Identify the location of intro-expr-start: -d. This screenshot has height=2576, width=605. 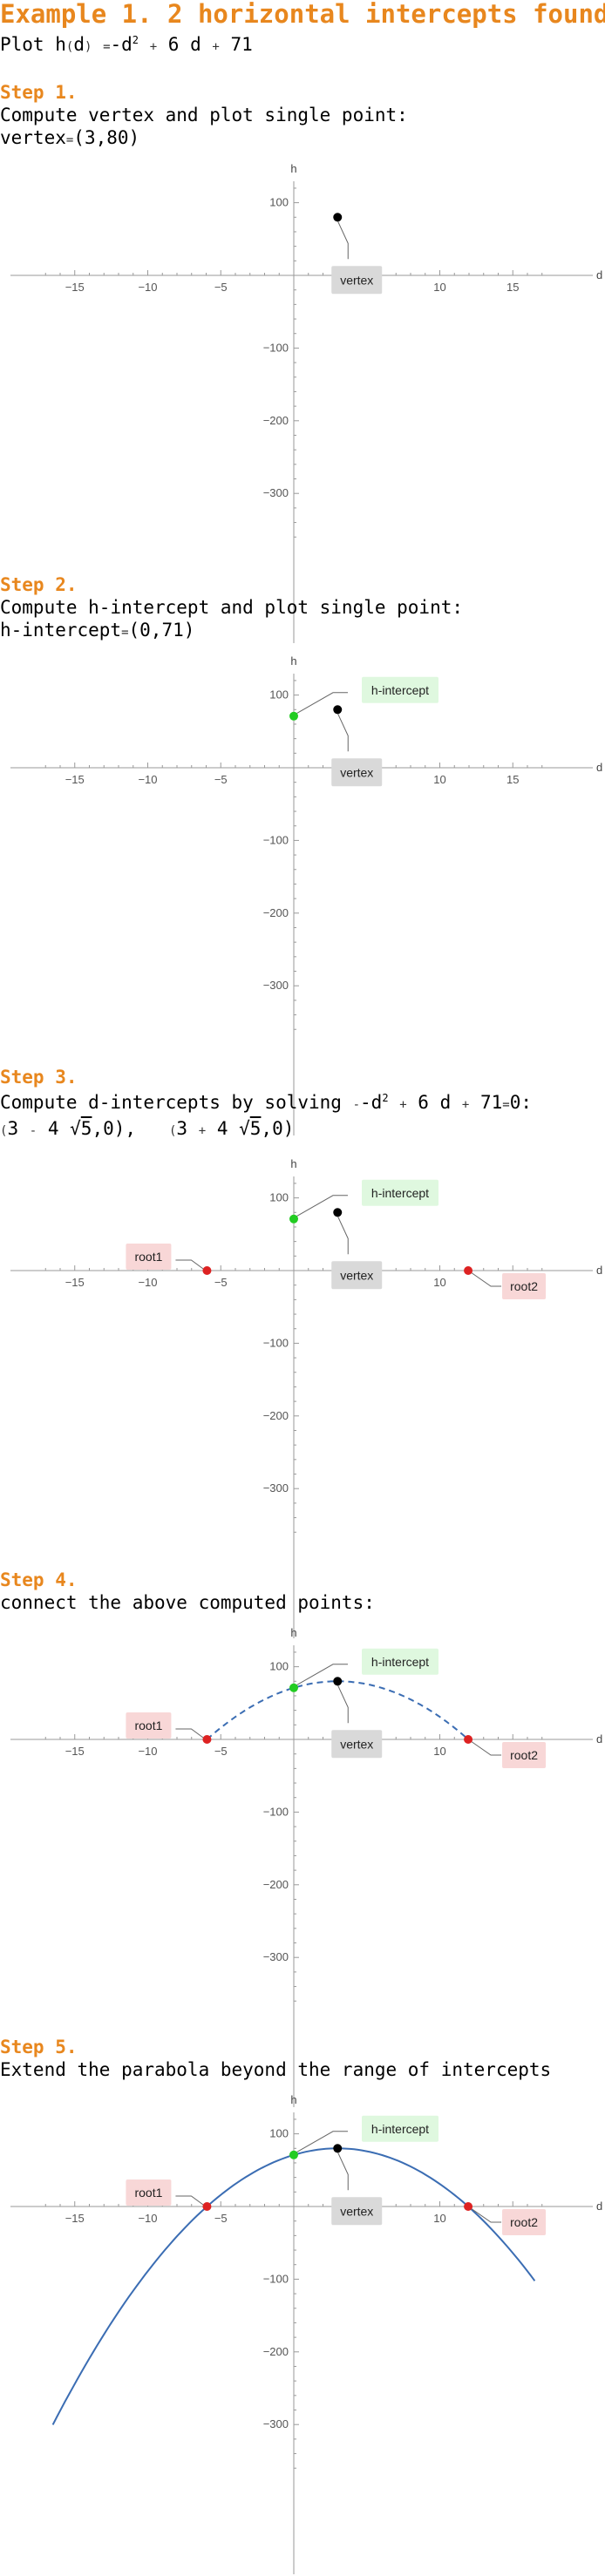
(121, 44).